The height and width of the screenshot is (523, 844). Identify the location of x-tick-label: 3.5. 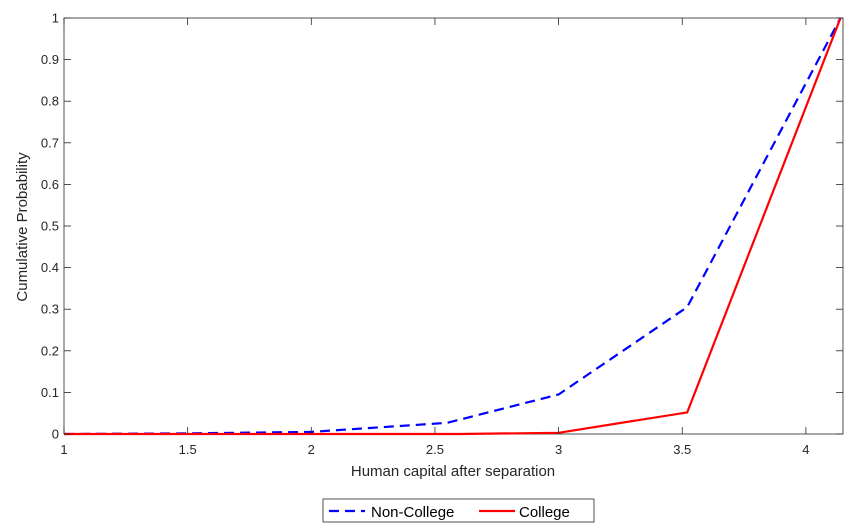
(682, 449).